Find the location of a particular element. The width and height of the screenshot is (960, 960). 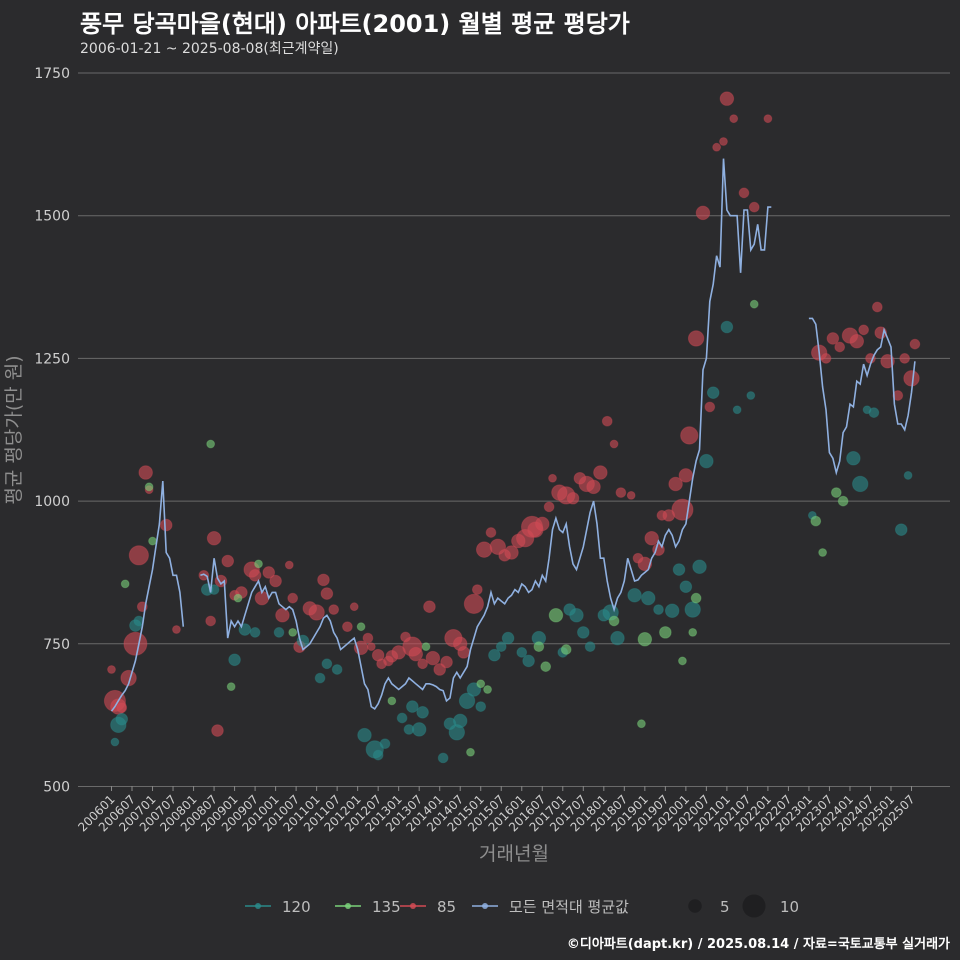

chart-subtitle: 2006-01-21 ~ 2025-08-08(최근계약일) is located at coordinates (209, 49).